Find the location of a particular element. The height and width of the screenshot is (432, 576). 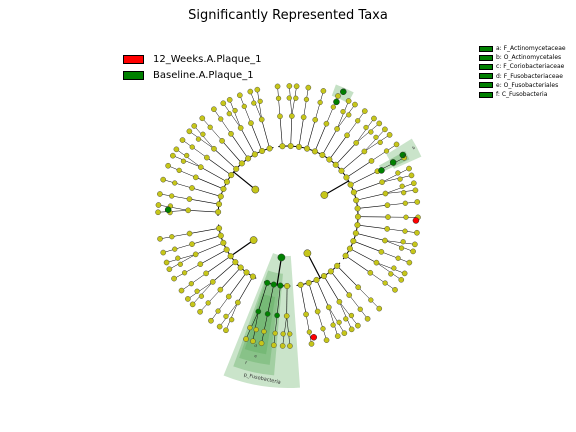

enriched-12-weeks-node is located at coordinates (314, 337).